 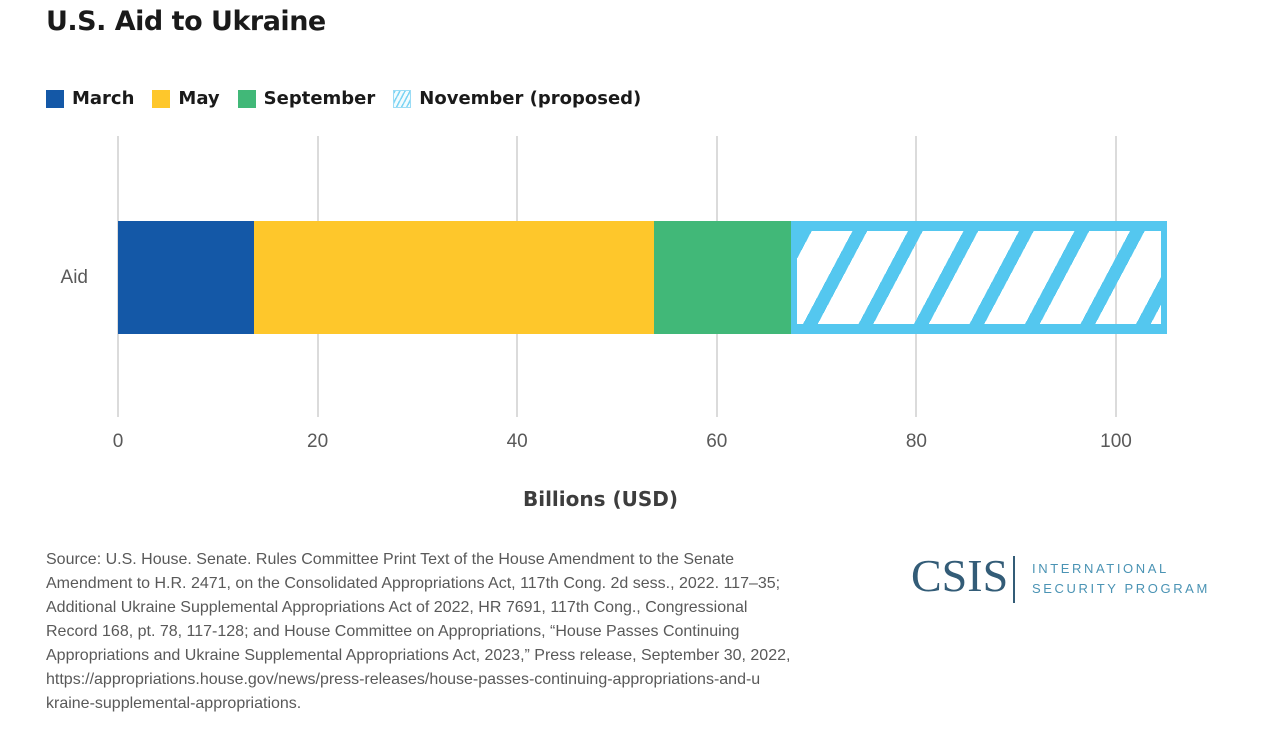 I want to click on x-tick-label-60: 60, so click(x=717, y=441).